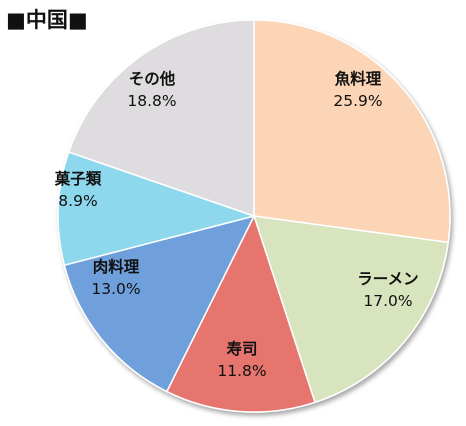 This screenshot has width=466, height=426. I want to click on slice-name-label: 菓子類, so click(78, 178).